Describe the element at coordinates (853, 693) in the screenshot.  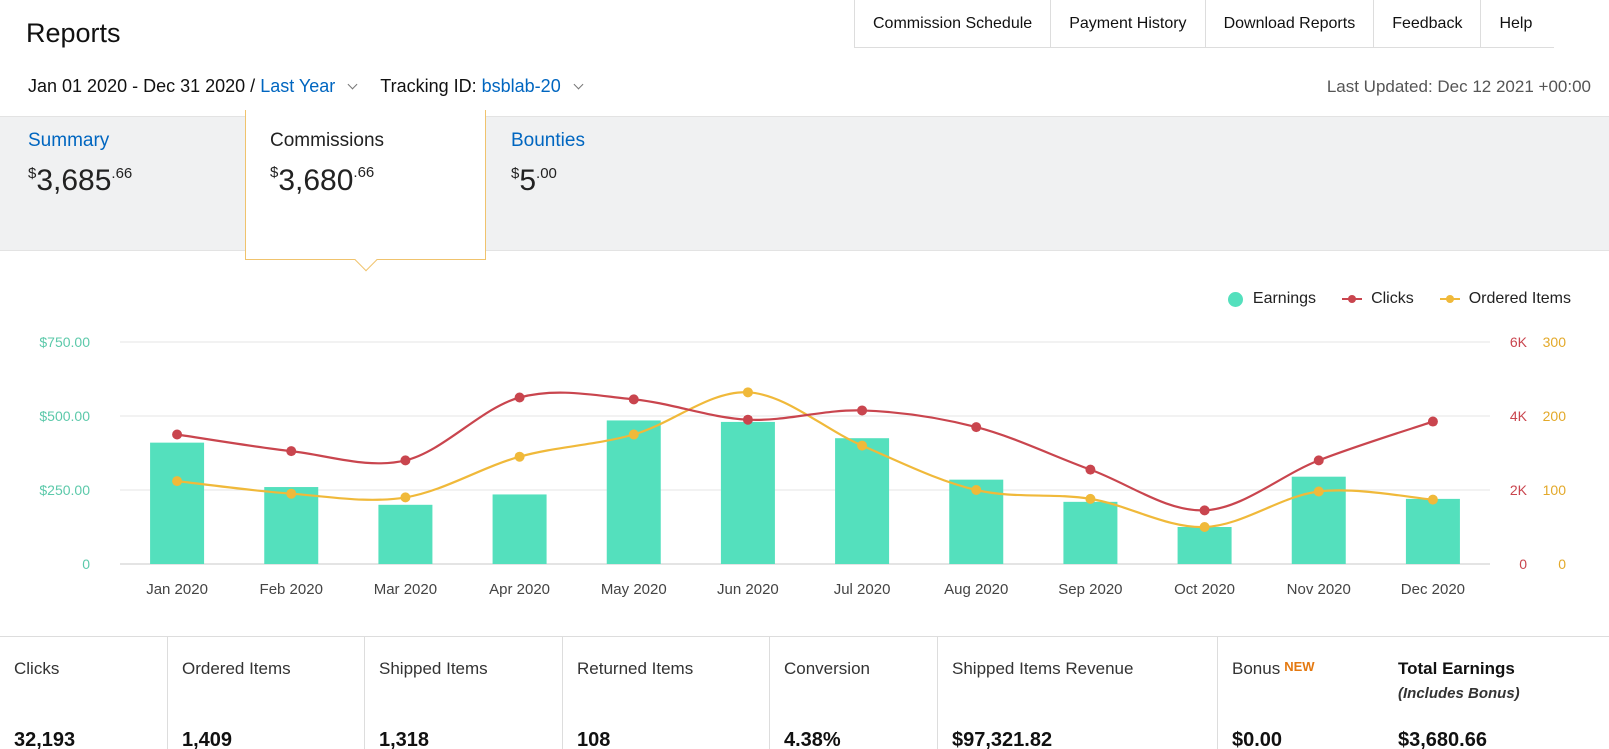
I see `stat-conversion: Conversion 4.38%` at that location.